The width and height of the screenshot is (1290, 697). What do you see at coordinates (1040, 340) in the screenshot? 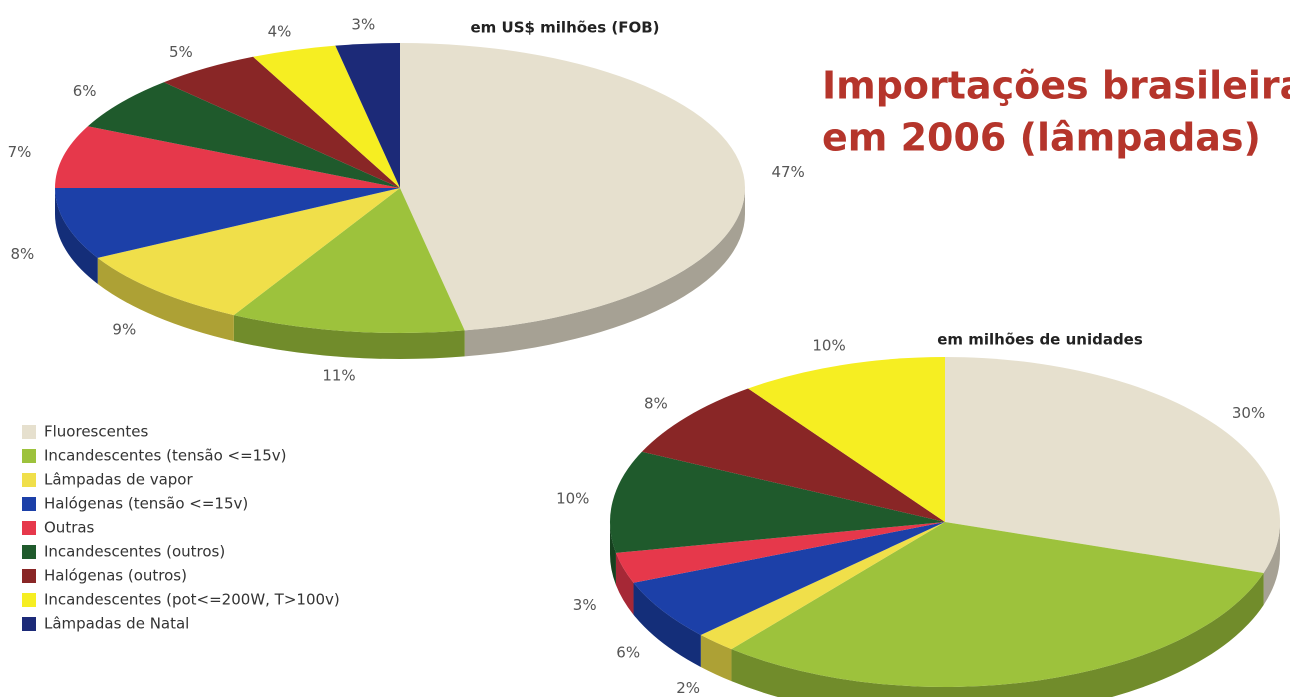
I see `chart-subtitle: em milhões de unidades` at bounding box center [1040, 340].